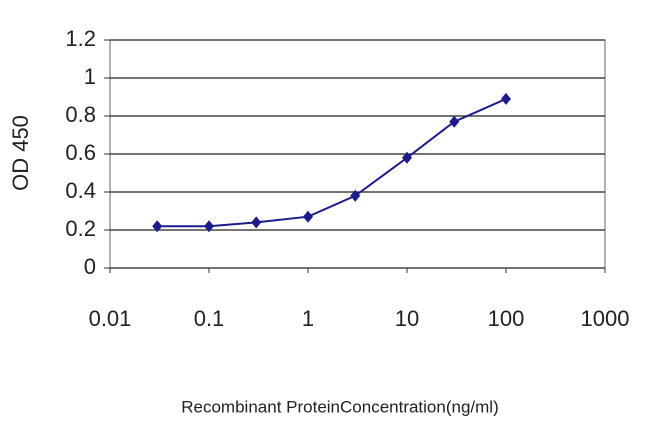 The image size is (650, 433). I want to click on x-tick-label: 1, so click(308, 318).